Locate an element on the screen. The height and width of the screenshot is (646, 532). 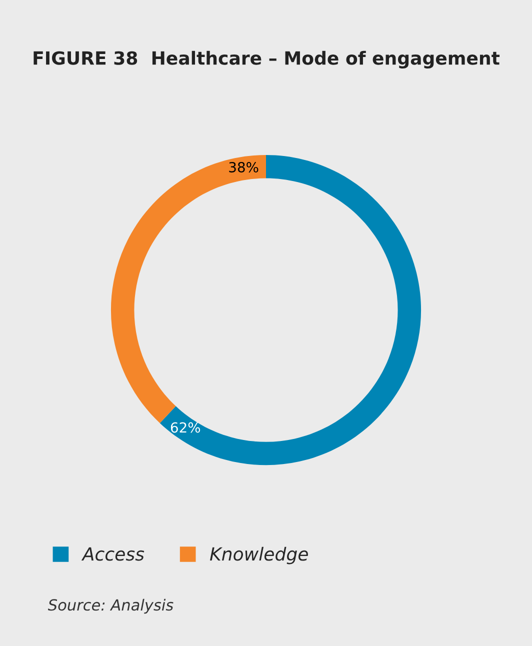
legend-label: Knowledge is located at coordinates (259, 555).